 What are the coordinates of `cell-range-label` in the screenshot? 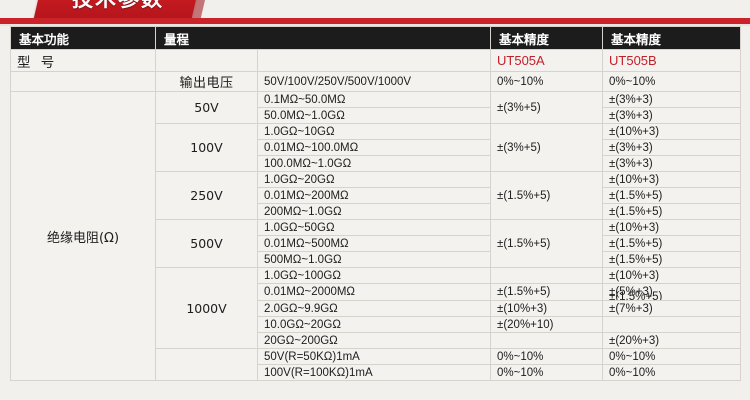 It's located at (206, 364).